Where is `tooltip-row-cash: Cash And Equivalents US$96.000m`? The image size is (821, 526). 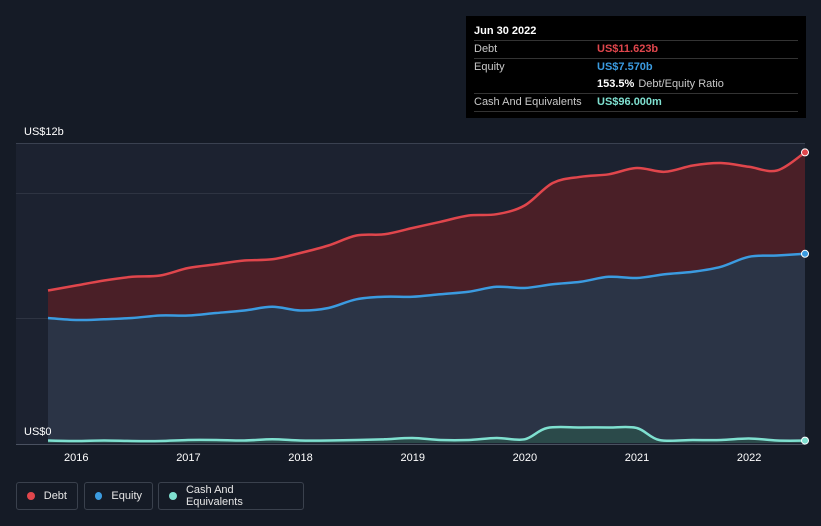 tooltip-row-cash: Cash And Equivalents US$96.000m is located at coordinates (636, 102).